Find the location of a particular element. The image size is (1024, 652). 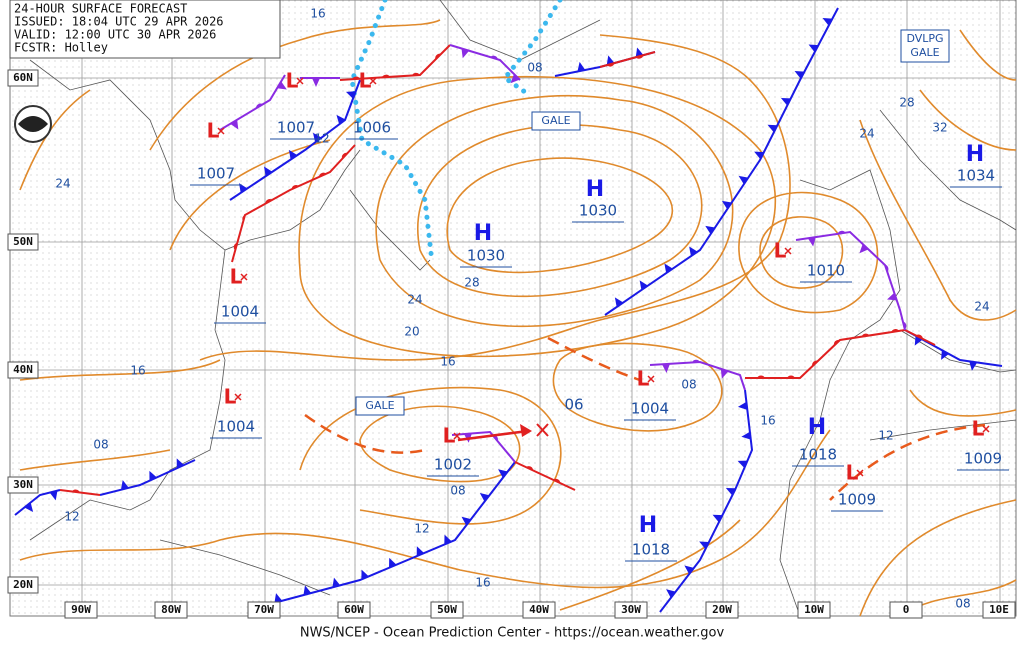

center-pressure: 1010 is located at coordinates (826, 271).